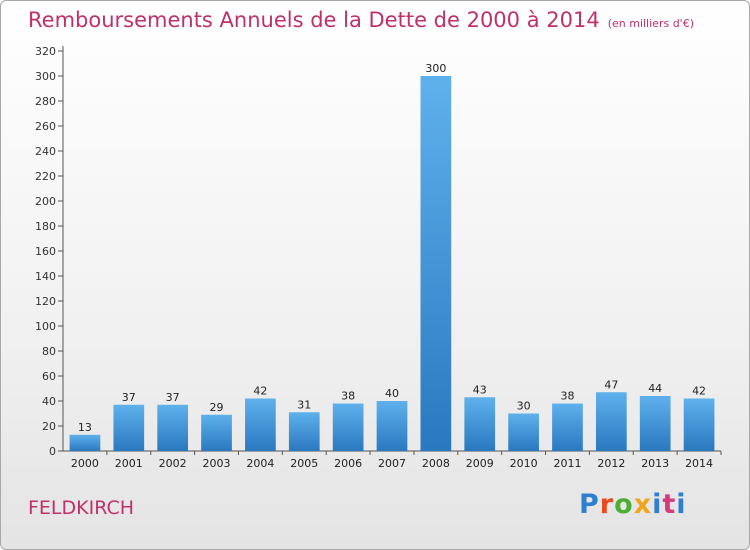 Image resolution: width=750 pixels, height=550 pixels. Describe the element at coordinates (45, 326) in the screenshot. I see `y-tick-label: 100` at that location.